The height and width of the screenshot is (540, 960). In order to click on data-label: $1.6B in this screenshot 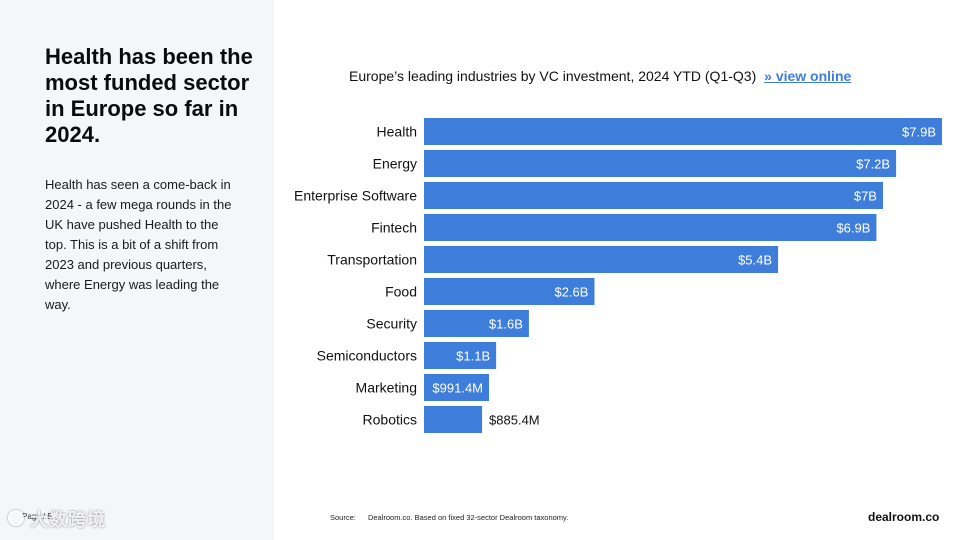, I will do `click(506, 324)`.